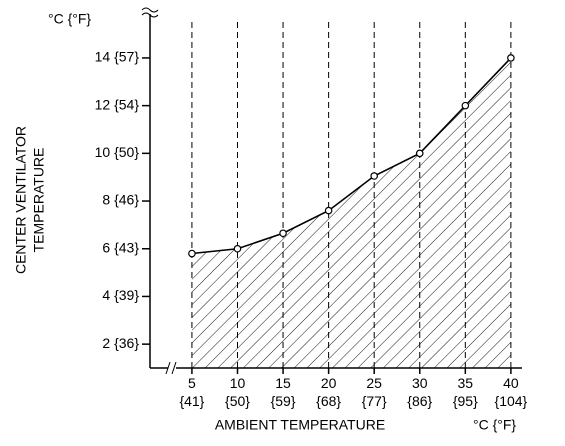 This screenshot has width=565, height=446. I want to click on y-tick-label: 14 {57}, so click(117, 57).